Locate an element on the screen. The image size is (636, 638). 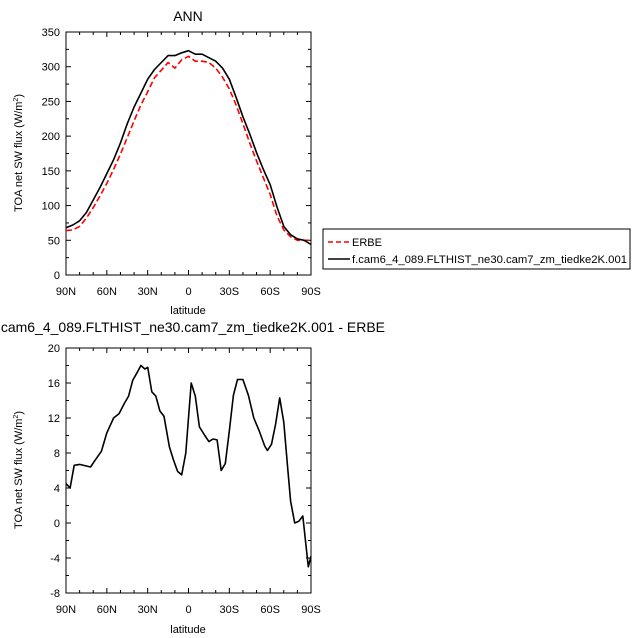
bottom-x-tick-label: 60N is located at coordinates (107, 610).